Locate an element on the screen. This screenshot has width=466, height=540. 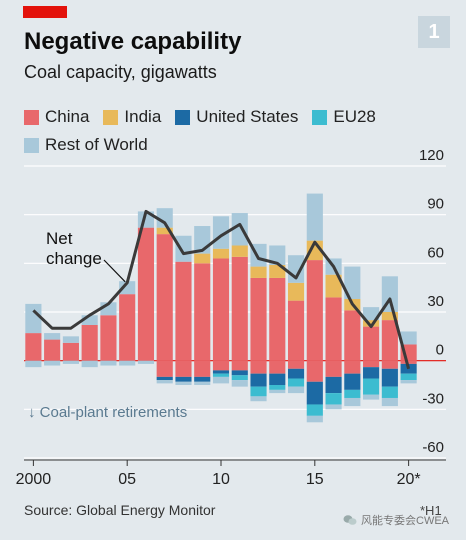
watermark: 风能专委会CWEA is located at coordinates (396, 520).